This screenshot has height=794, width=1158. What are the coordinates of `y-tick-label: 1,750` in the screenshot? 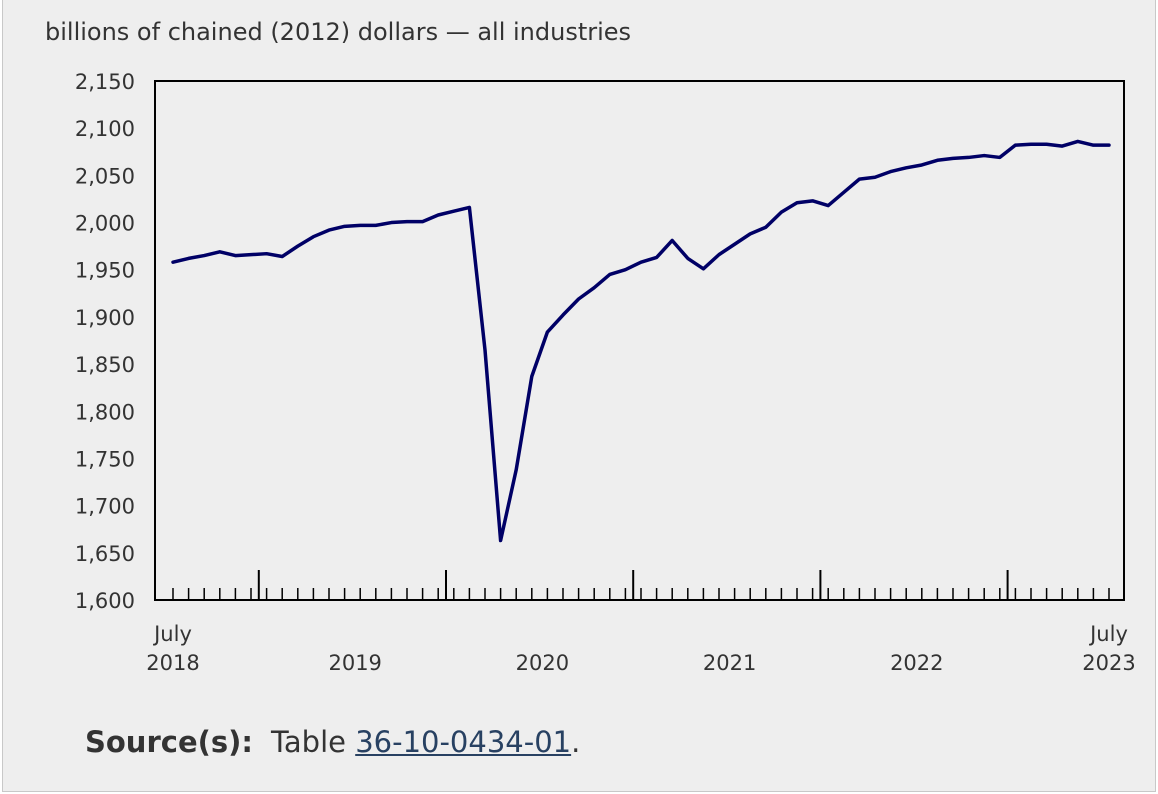 It's located at (105, 459).